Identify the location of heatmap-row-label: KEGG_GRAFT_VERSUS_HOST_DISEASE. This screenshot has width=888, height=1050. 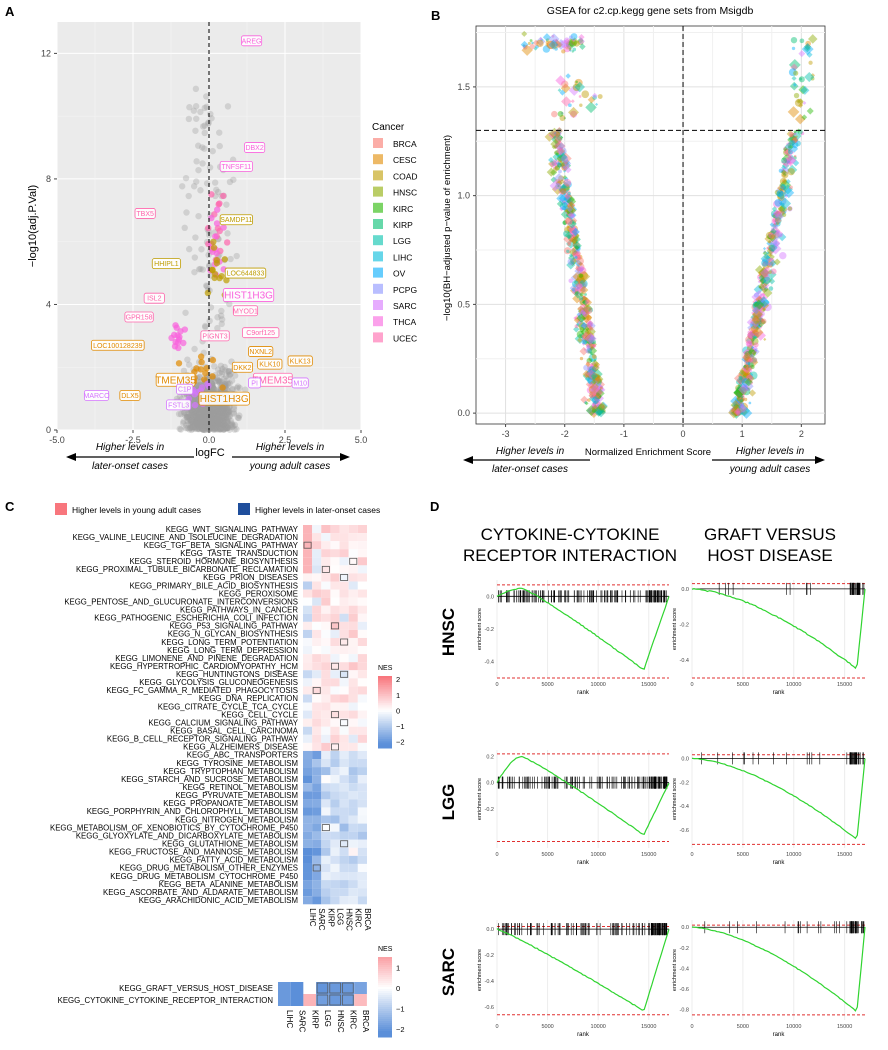
(196, 988).